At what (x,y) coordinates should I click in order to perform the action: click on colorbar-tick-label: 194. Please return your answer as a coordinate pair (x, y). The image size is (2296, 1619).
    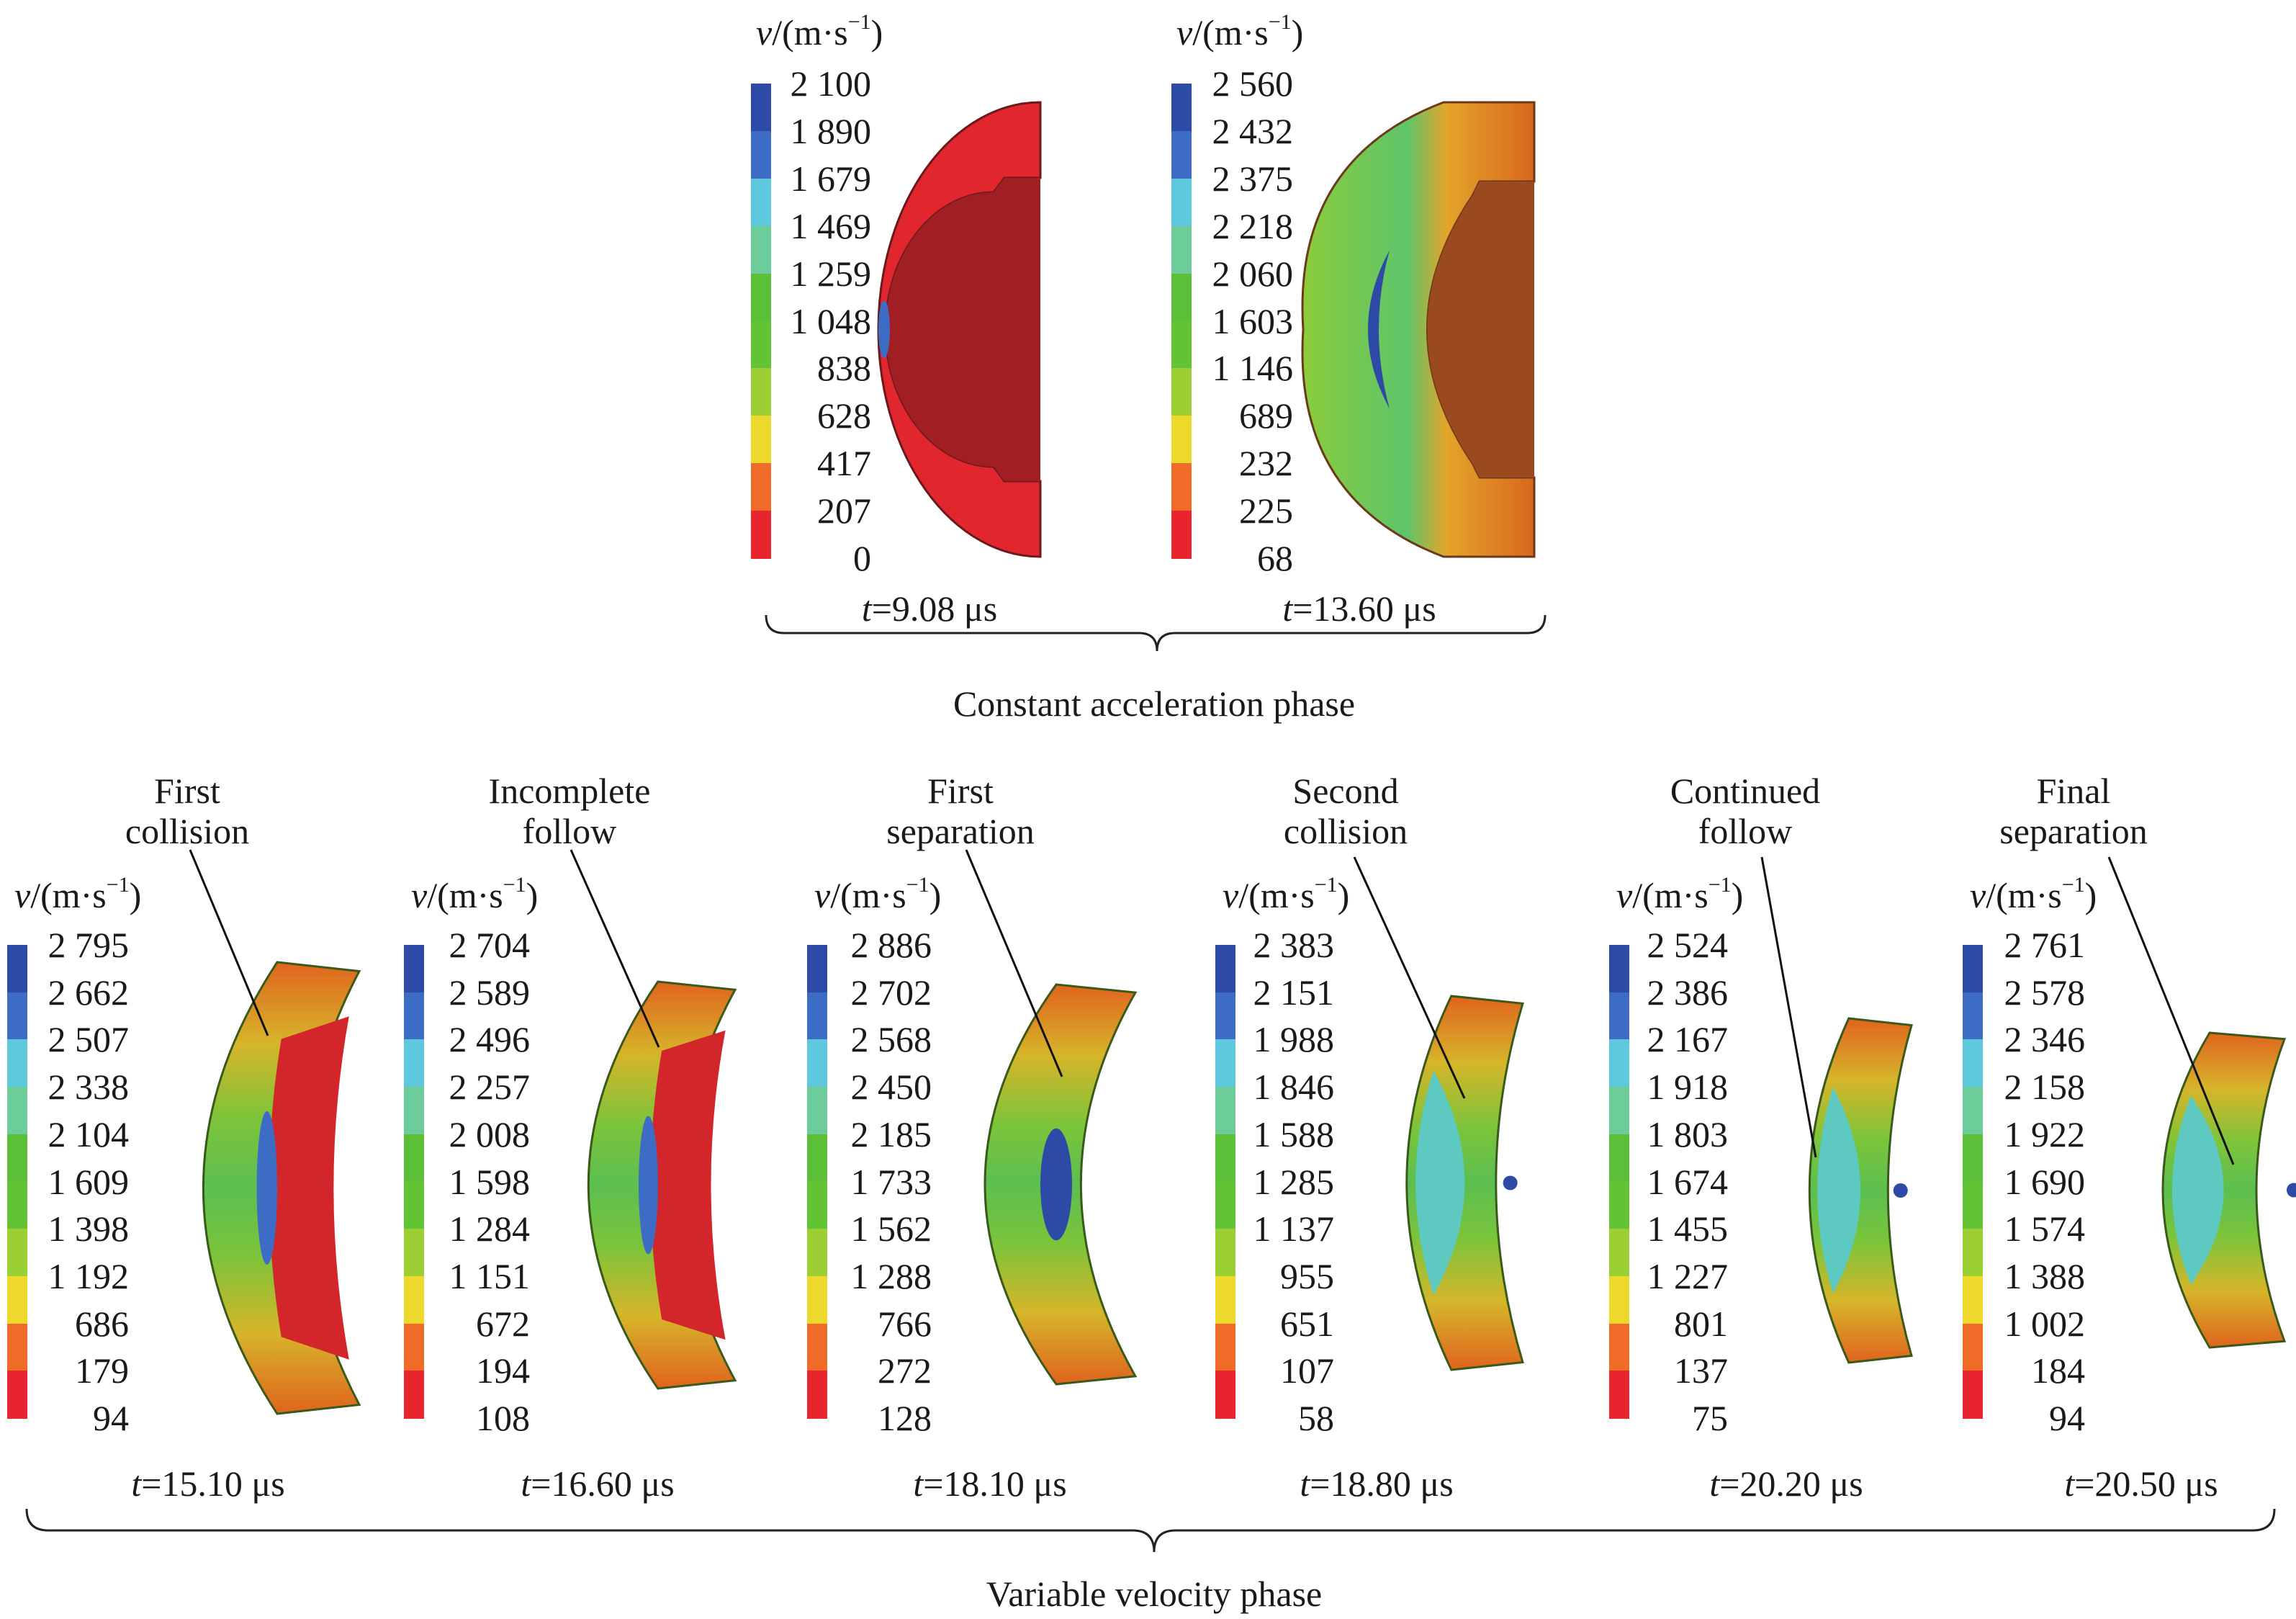
    Looking at the image, I should click on (503, 1370).